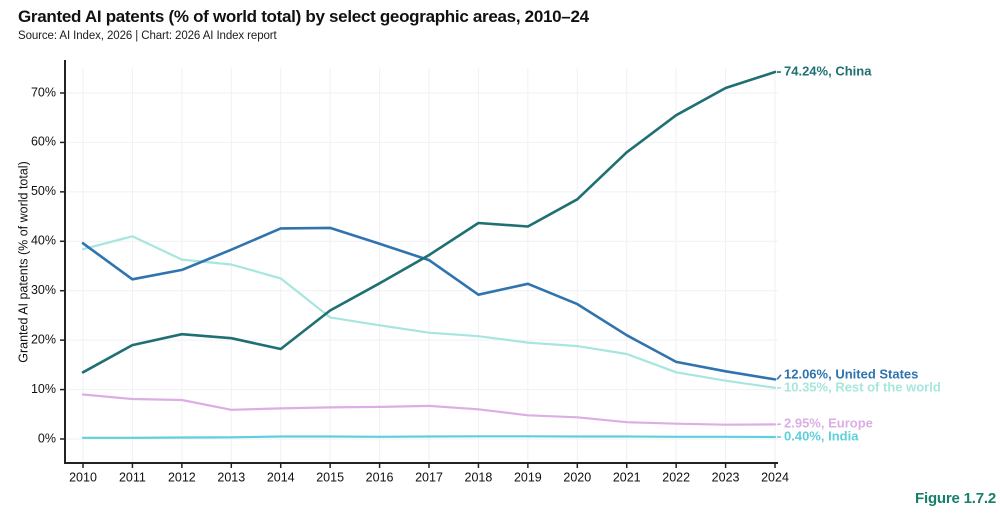  What do you see at coordinates (43, 92) in the screenshot?
I see `y-tick-label: 70%` at bounding box center [43, 92].